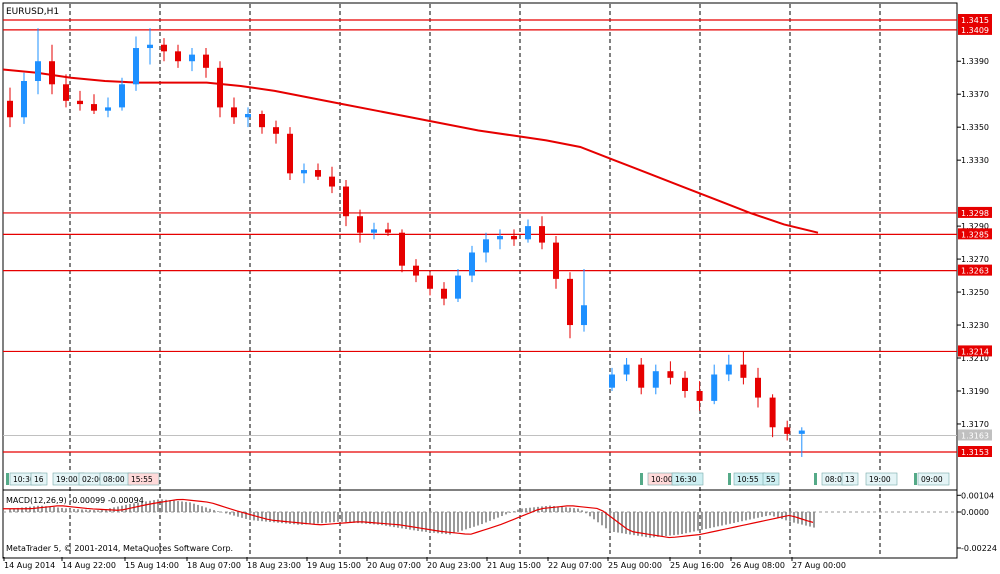  Describe the element at coordinates (975, 61) in the screenshot. I see `price-tick-label: 1.3390` at that location.